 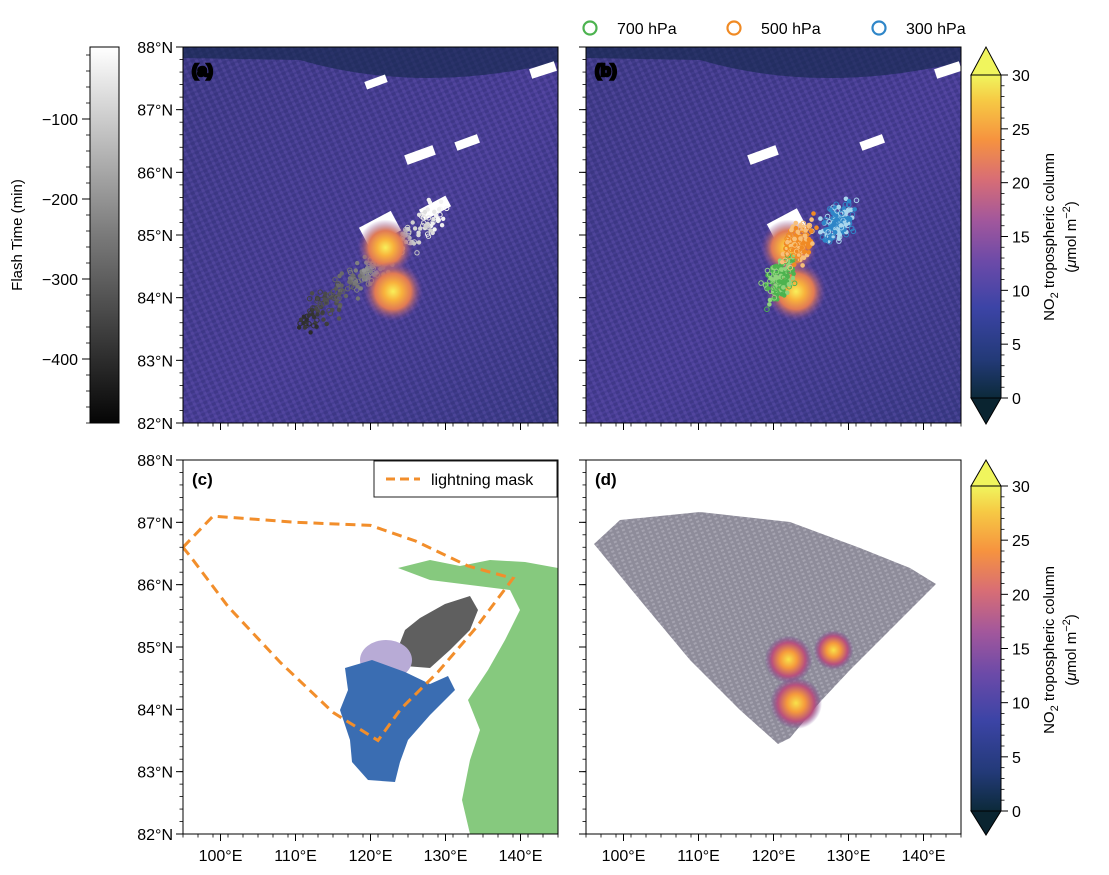 What do you see at coordinates (647, 29) in the screenshot?
I see `legend-label: 700 hPa` at bounding box center [647, 29].